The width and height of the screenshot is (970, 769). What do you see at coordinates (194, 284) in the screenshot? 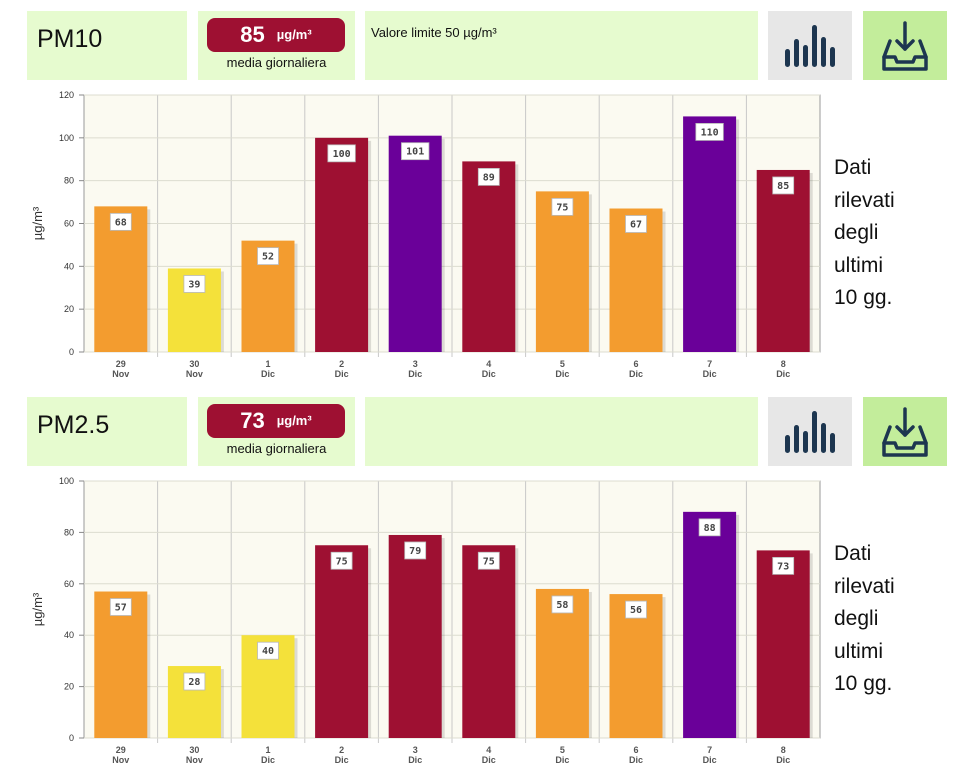
I see `data-label: 39` at bounding box center [194, 284].